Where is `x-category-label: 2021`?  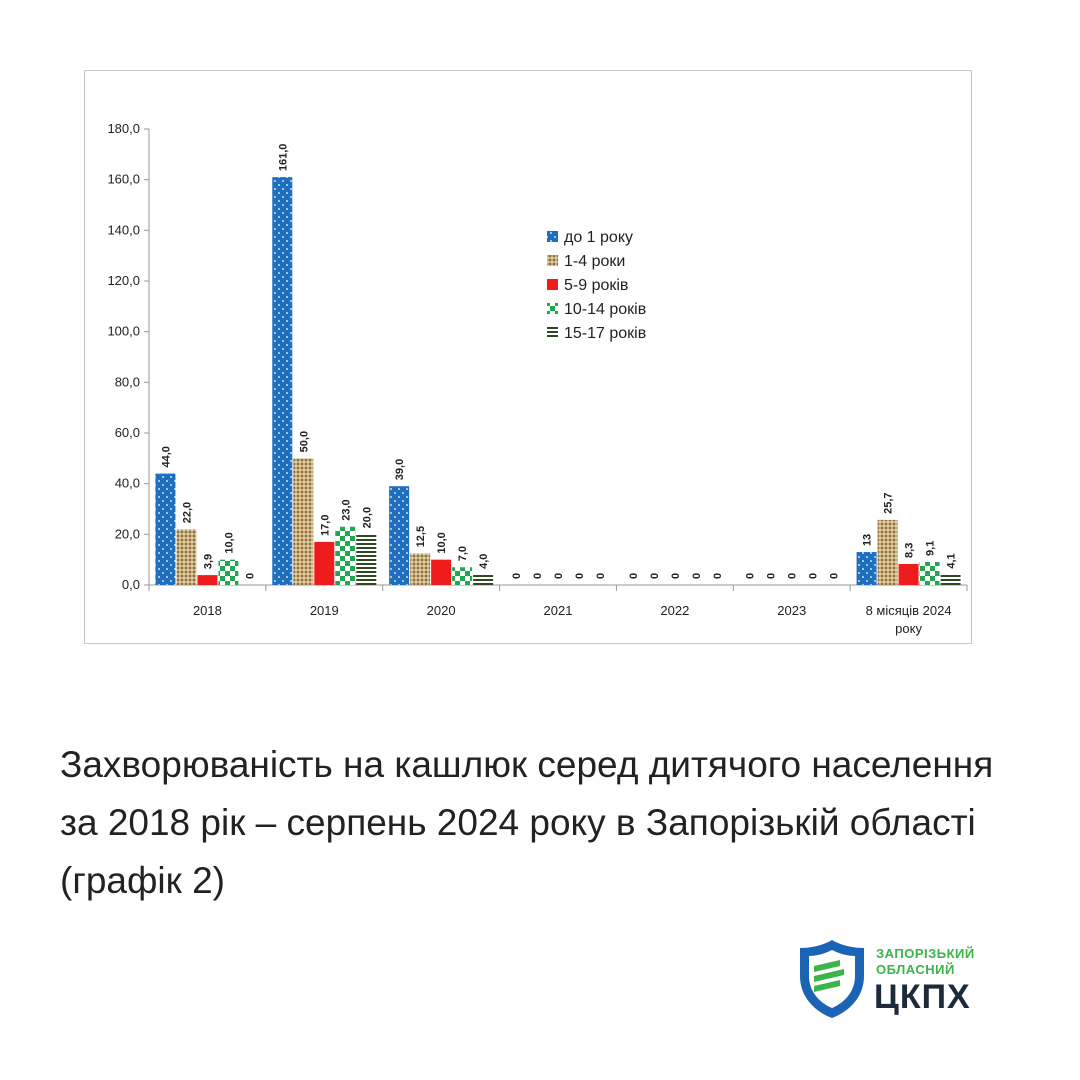 x-category-label: 2021 is located at coordinates (558, 610).